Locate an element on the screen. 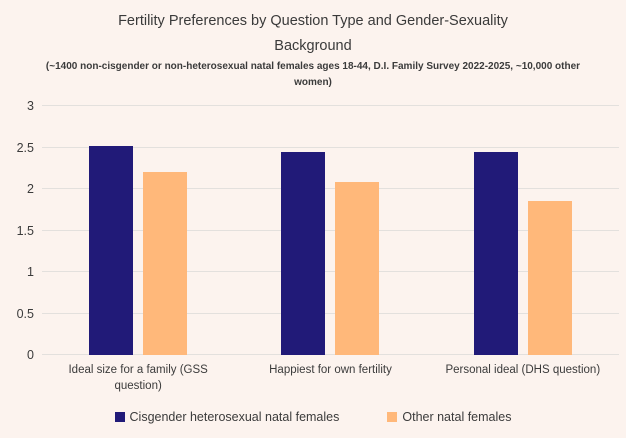 Image resolution: width=626 pixels, height=438 pixels. y-tick-label: 0.5 is located at coordinates (25, 313).